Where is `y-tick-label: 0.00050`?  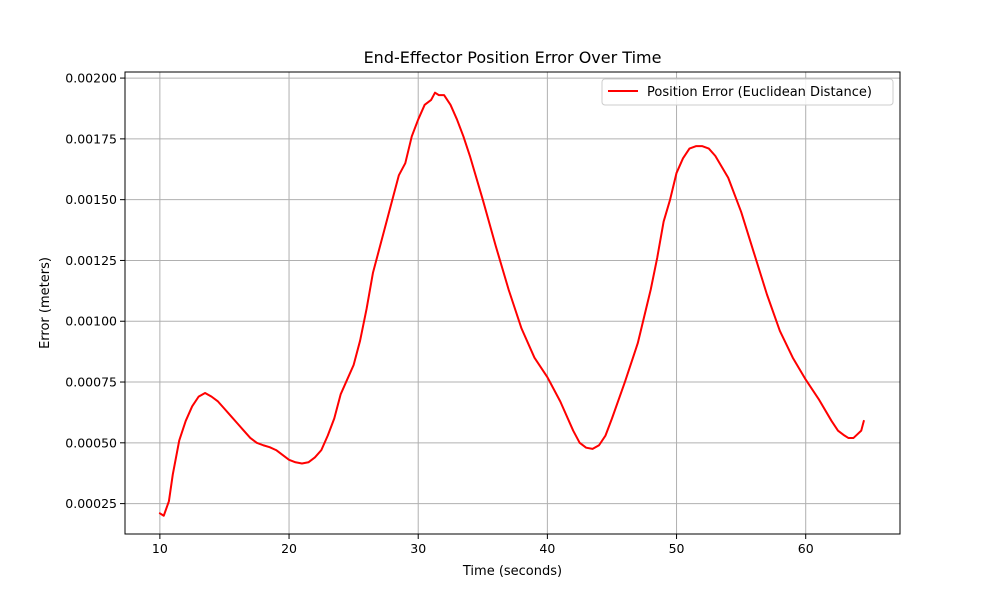
y-tick-label: 0.00050 is located at coordinates (91, 442).